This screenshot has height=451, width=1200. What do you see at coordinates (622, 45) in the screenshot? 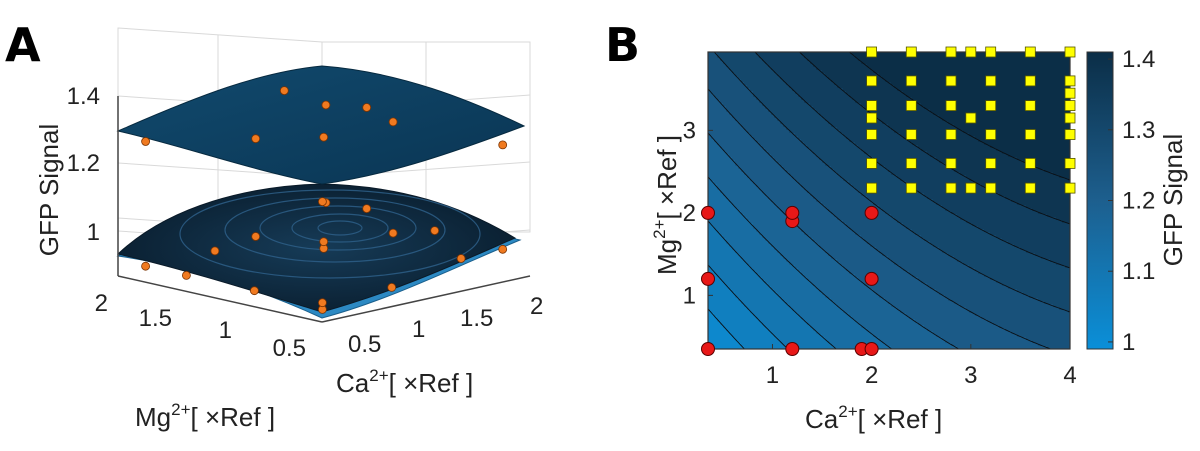
I see `panel-b-label: B` at bounding box center [622, 45].